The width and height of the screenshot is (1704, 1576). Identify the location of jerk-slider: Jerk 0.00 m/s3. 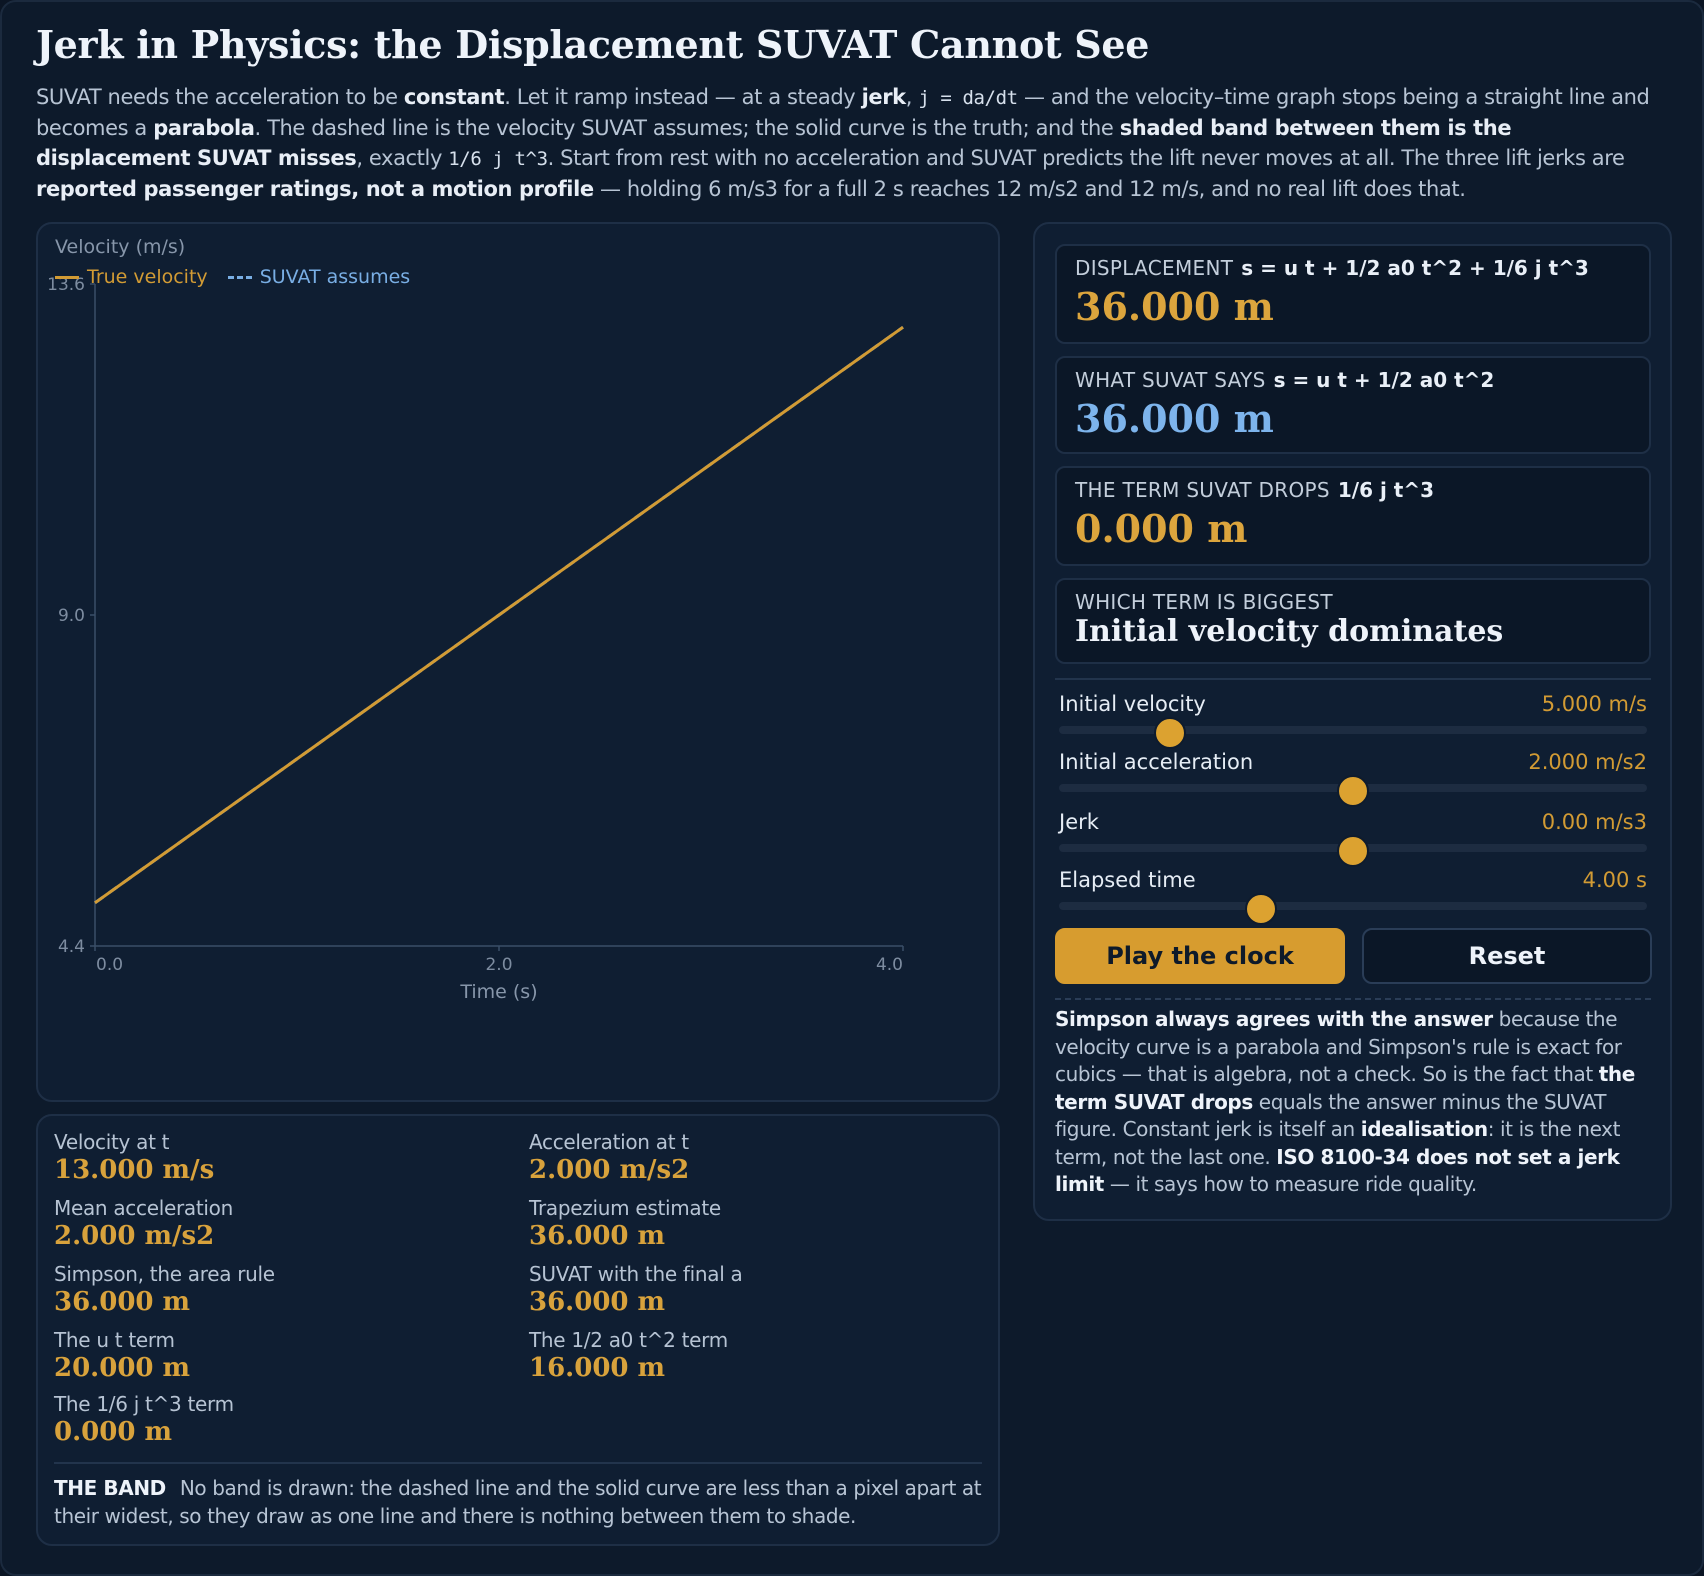
(1353, 838).